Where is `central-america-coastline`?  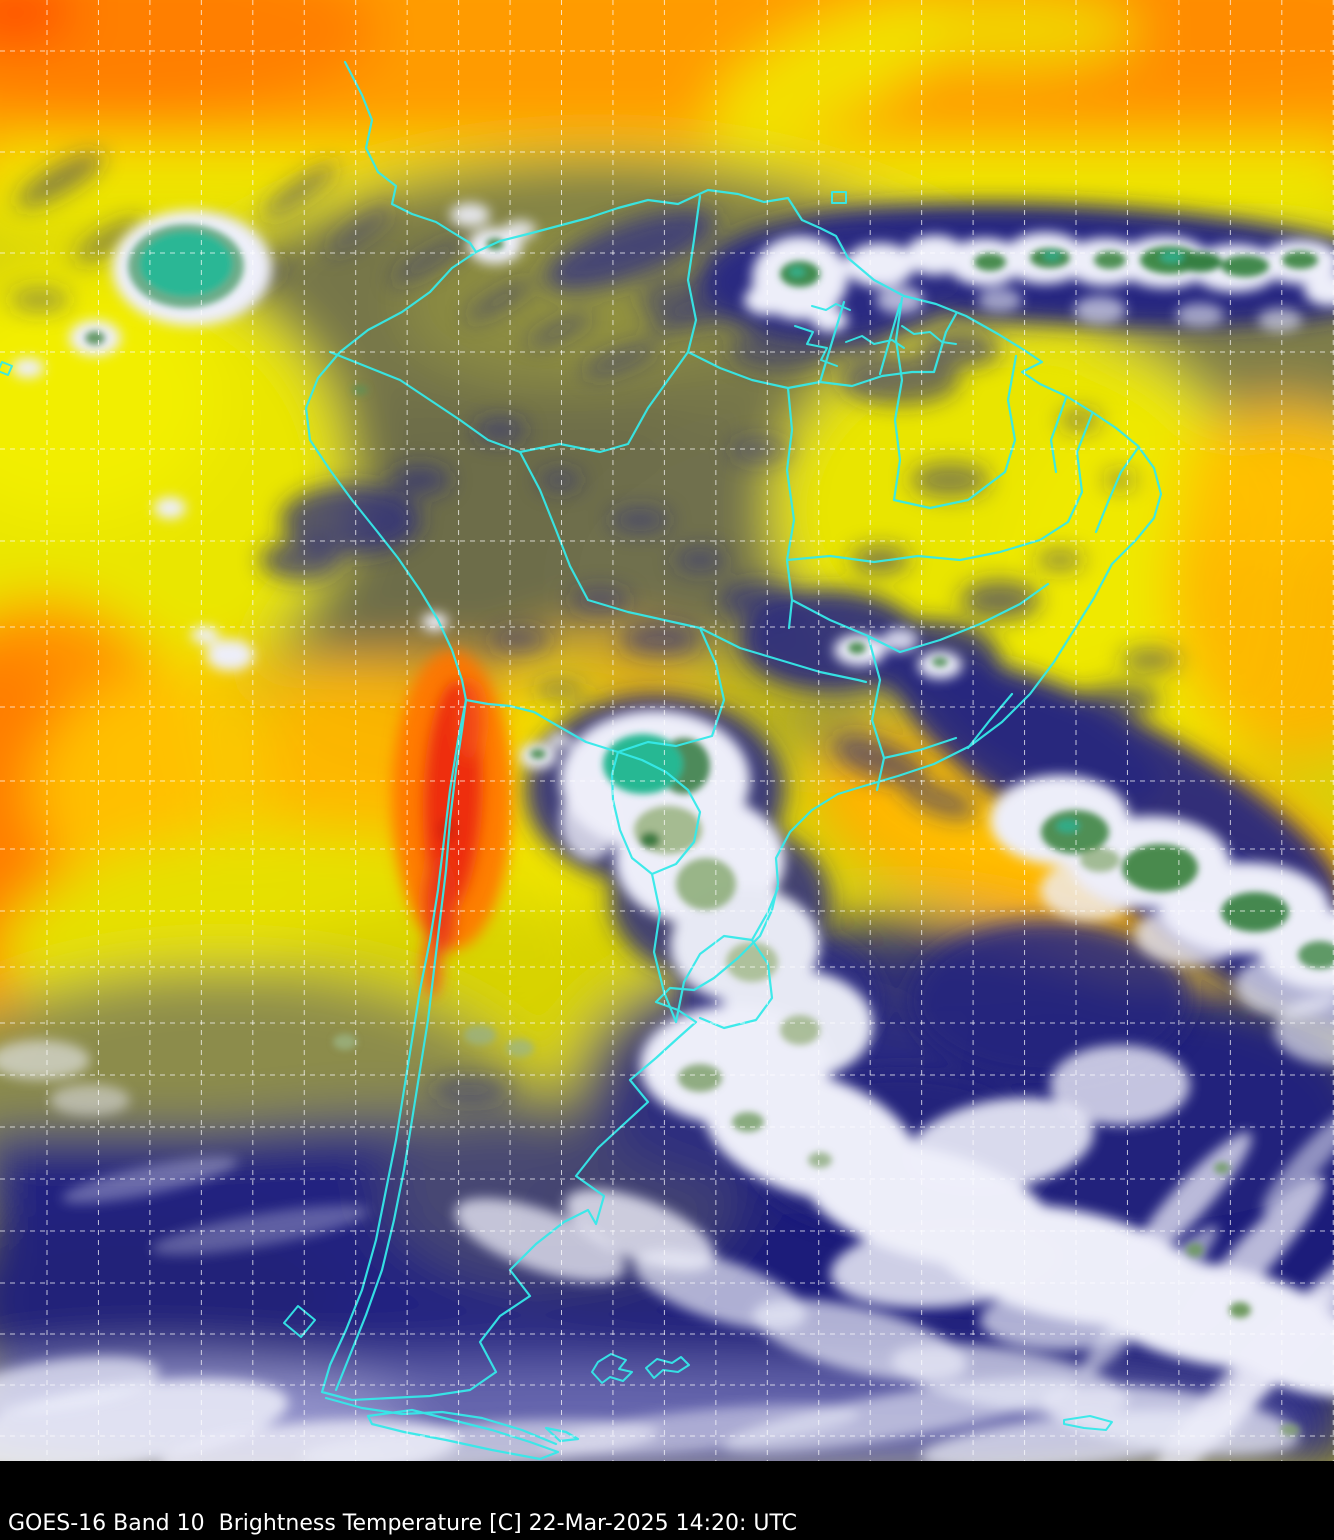 central-america-coastline is located at coordinates (410, 157).